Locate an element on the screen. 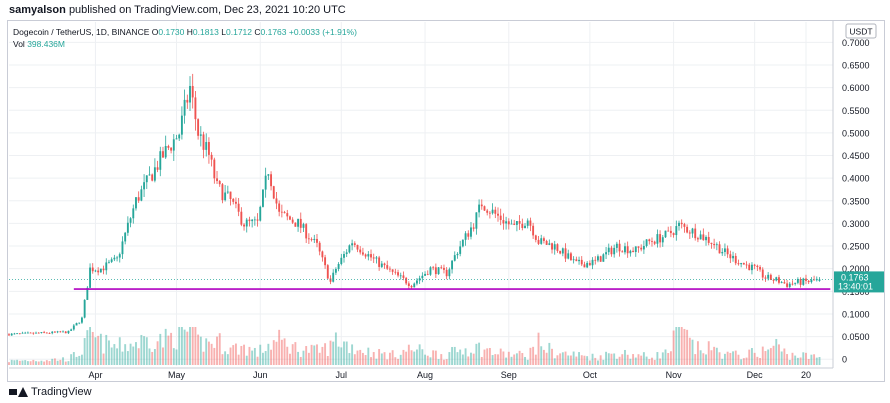 This screenshot has width=890, height=403. footer-brand: TradingView is located at coordinates (61, 392).